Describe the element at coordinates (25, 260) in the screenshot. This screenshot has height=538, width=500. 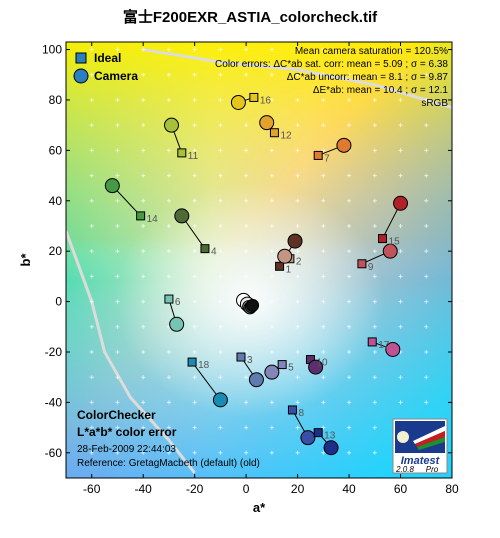
I see `y-axis-label: b*` at that location.